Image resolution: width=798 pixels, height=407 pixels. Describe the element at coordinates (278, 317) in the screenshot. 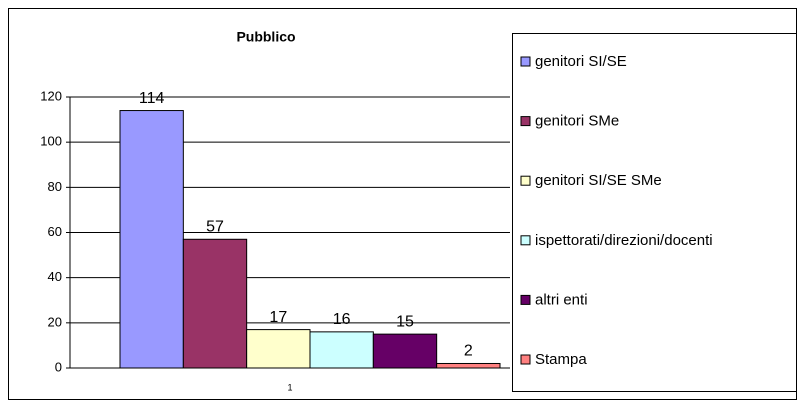

I see `data-label: 17` at that location.